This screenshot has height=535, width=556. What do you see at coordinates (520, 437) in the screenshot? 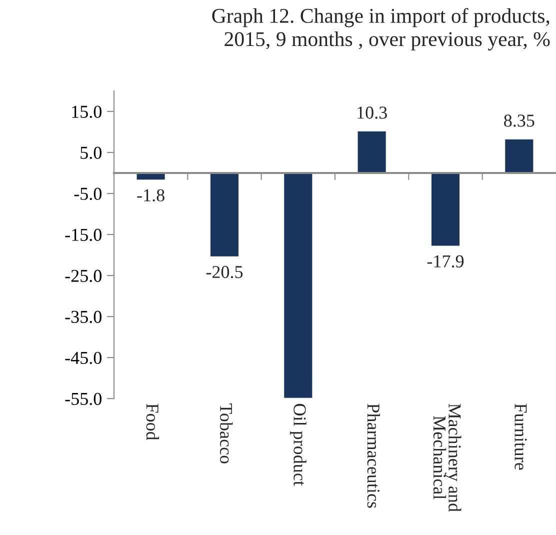
I see `x-tick-label: Furniture` at bounding box center [520, 437].